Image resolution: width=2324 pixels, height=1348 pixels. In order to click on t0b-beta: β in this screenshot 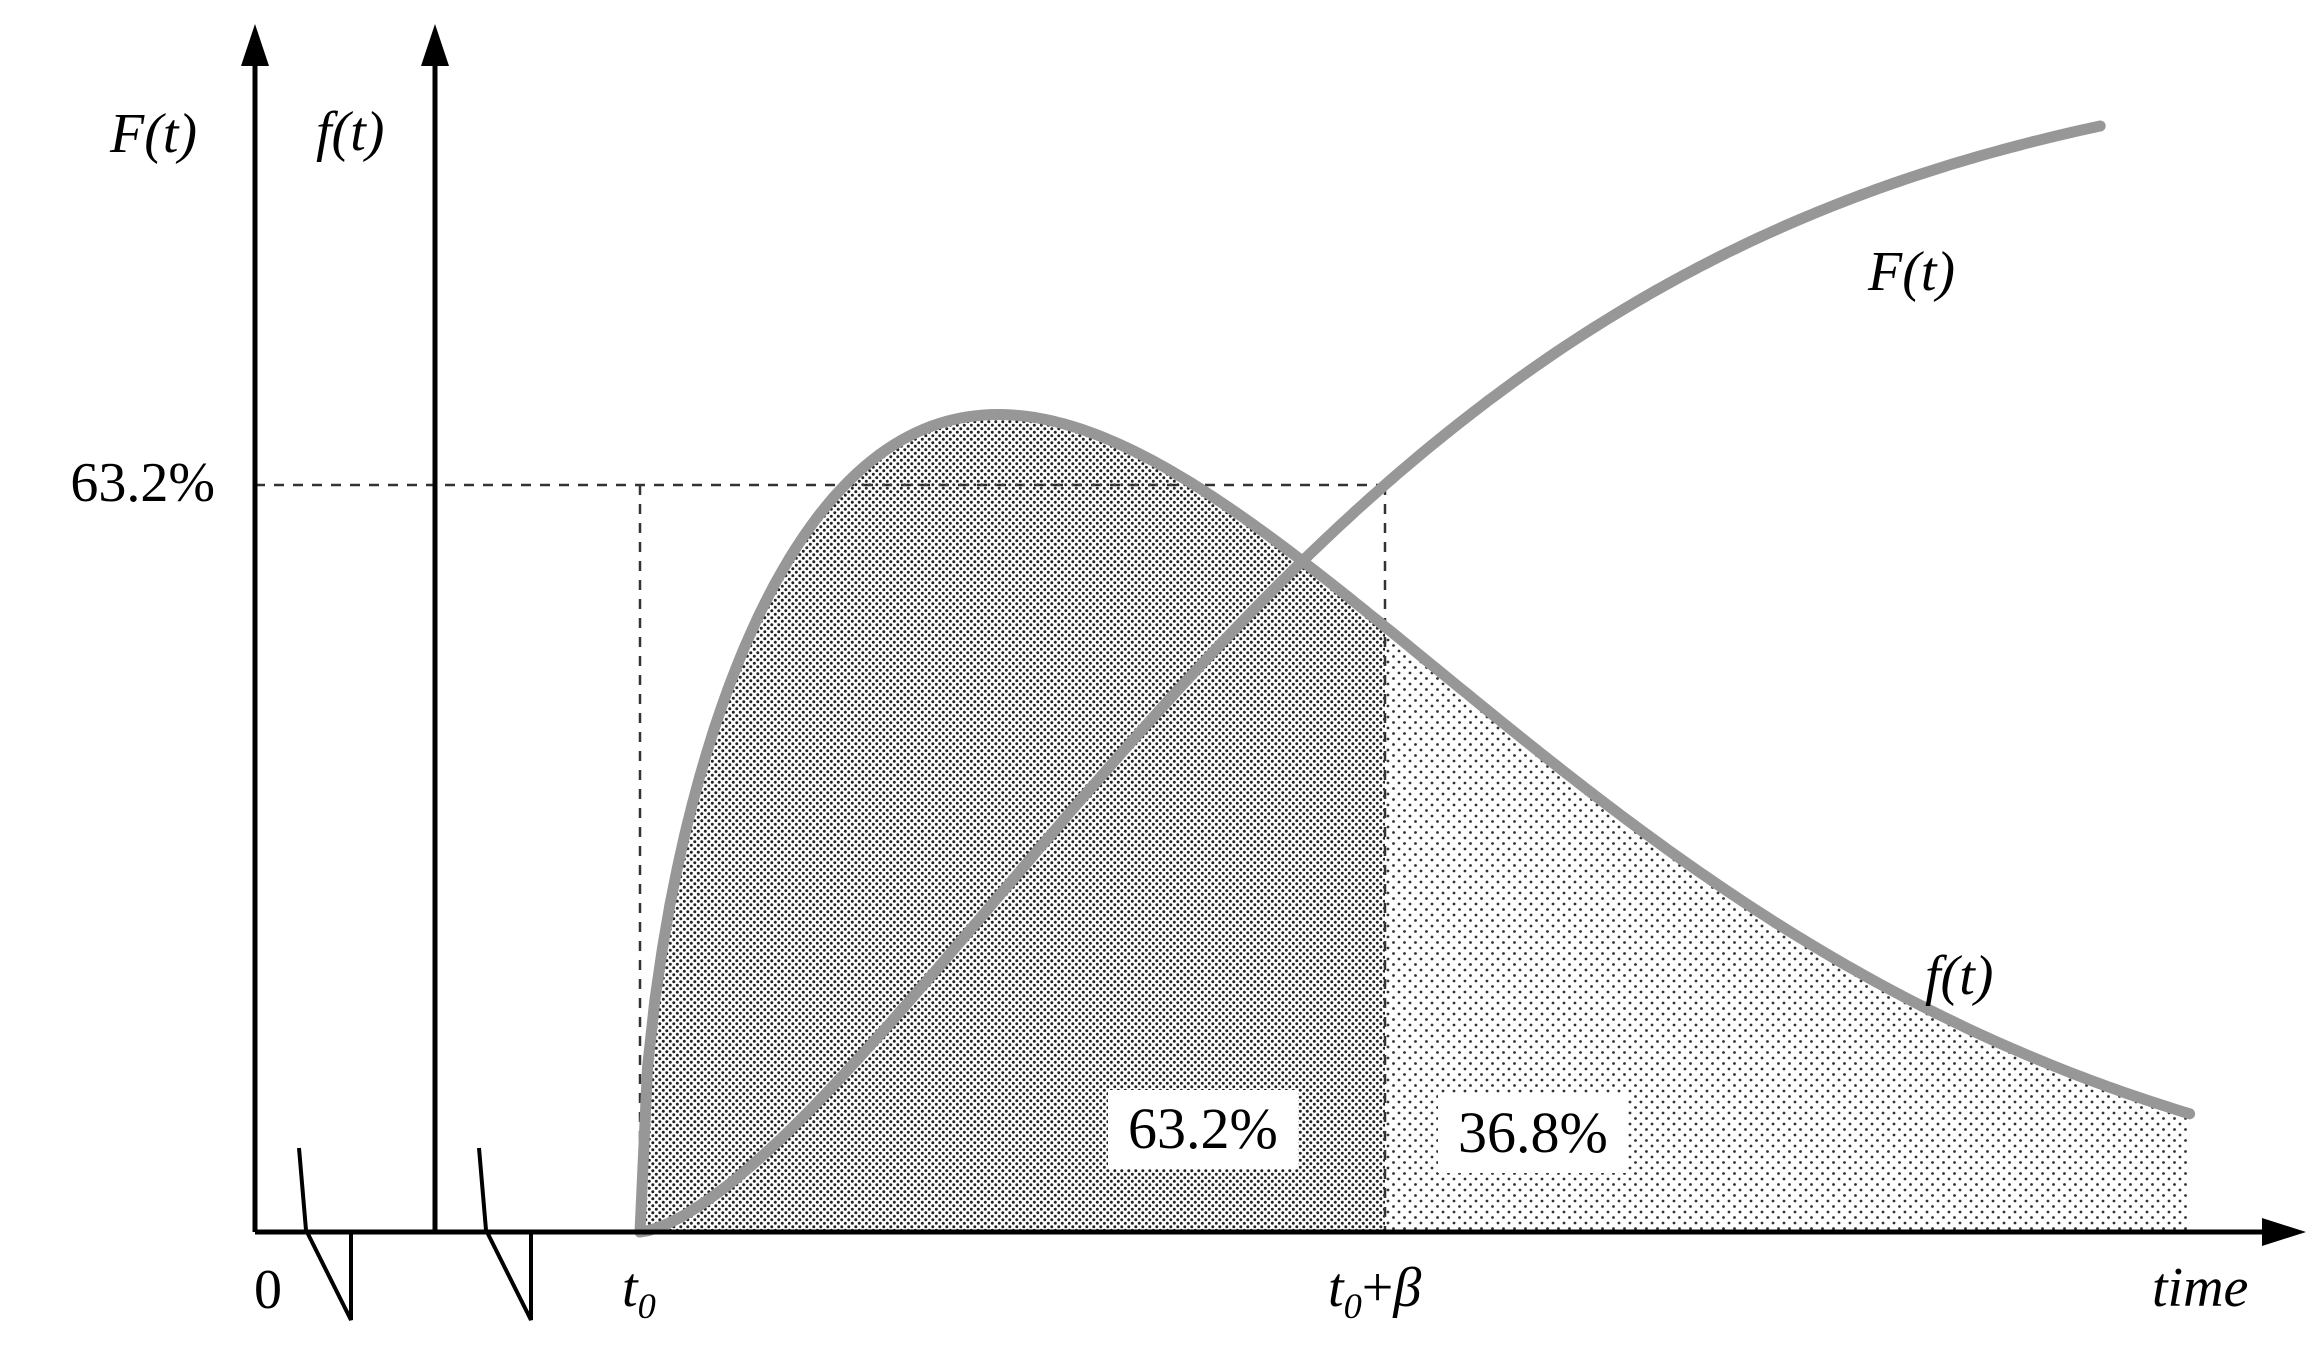, I will do `click(1407, 1288)`.